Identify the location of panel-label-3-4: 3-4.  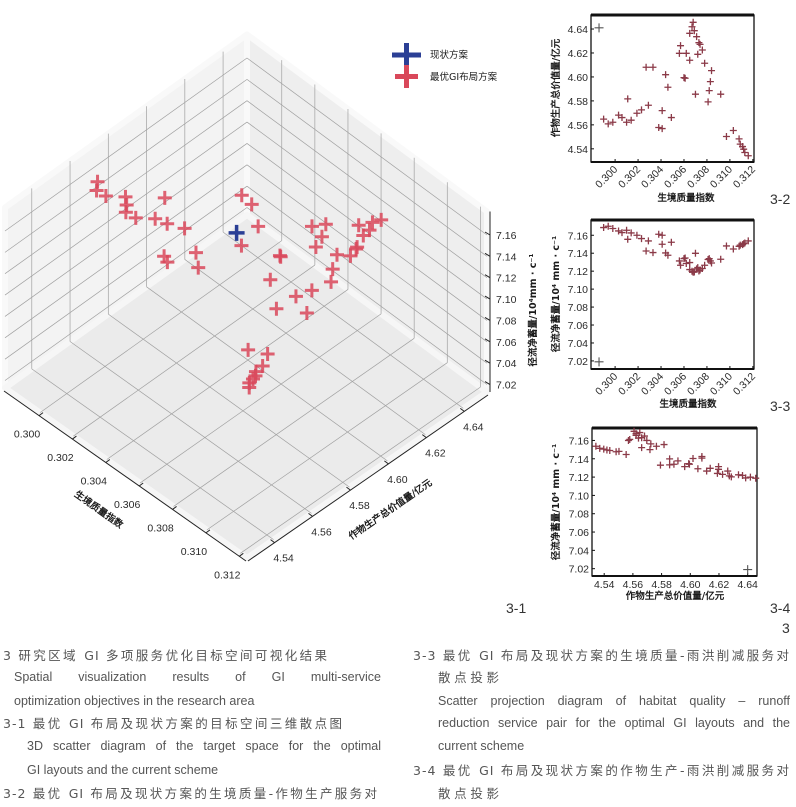
(780, 608).